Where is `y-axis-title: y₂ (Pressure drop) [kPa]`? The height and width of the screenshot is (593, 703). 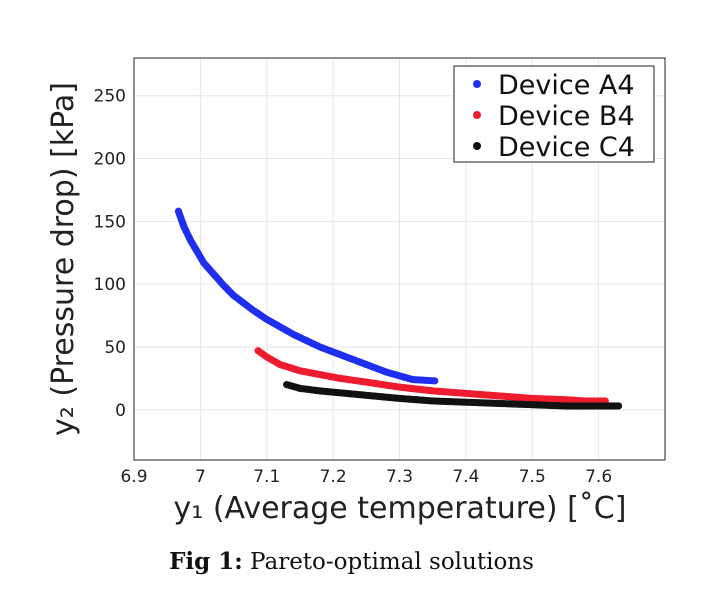
y-axis-title: y₂ (Pressure drop) [kPa] is located at coordinates (63, 259).